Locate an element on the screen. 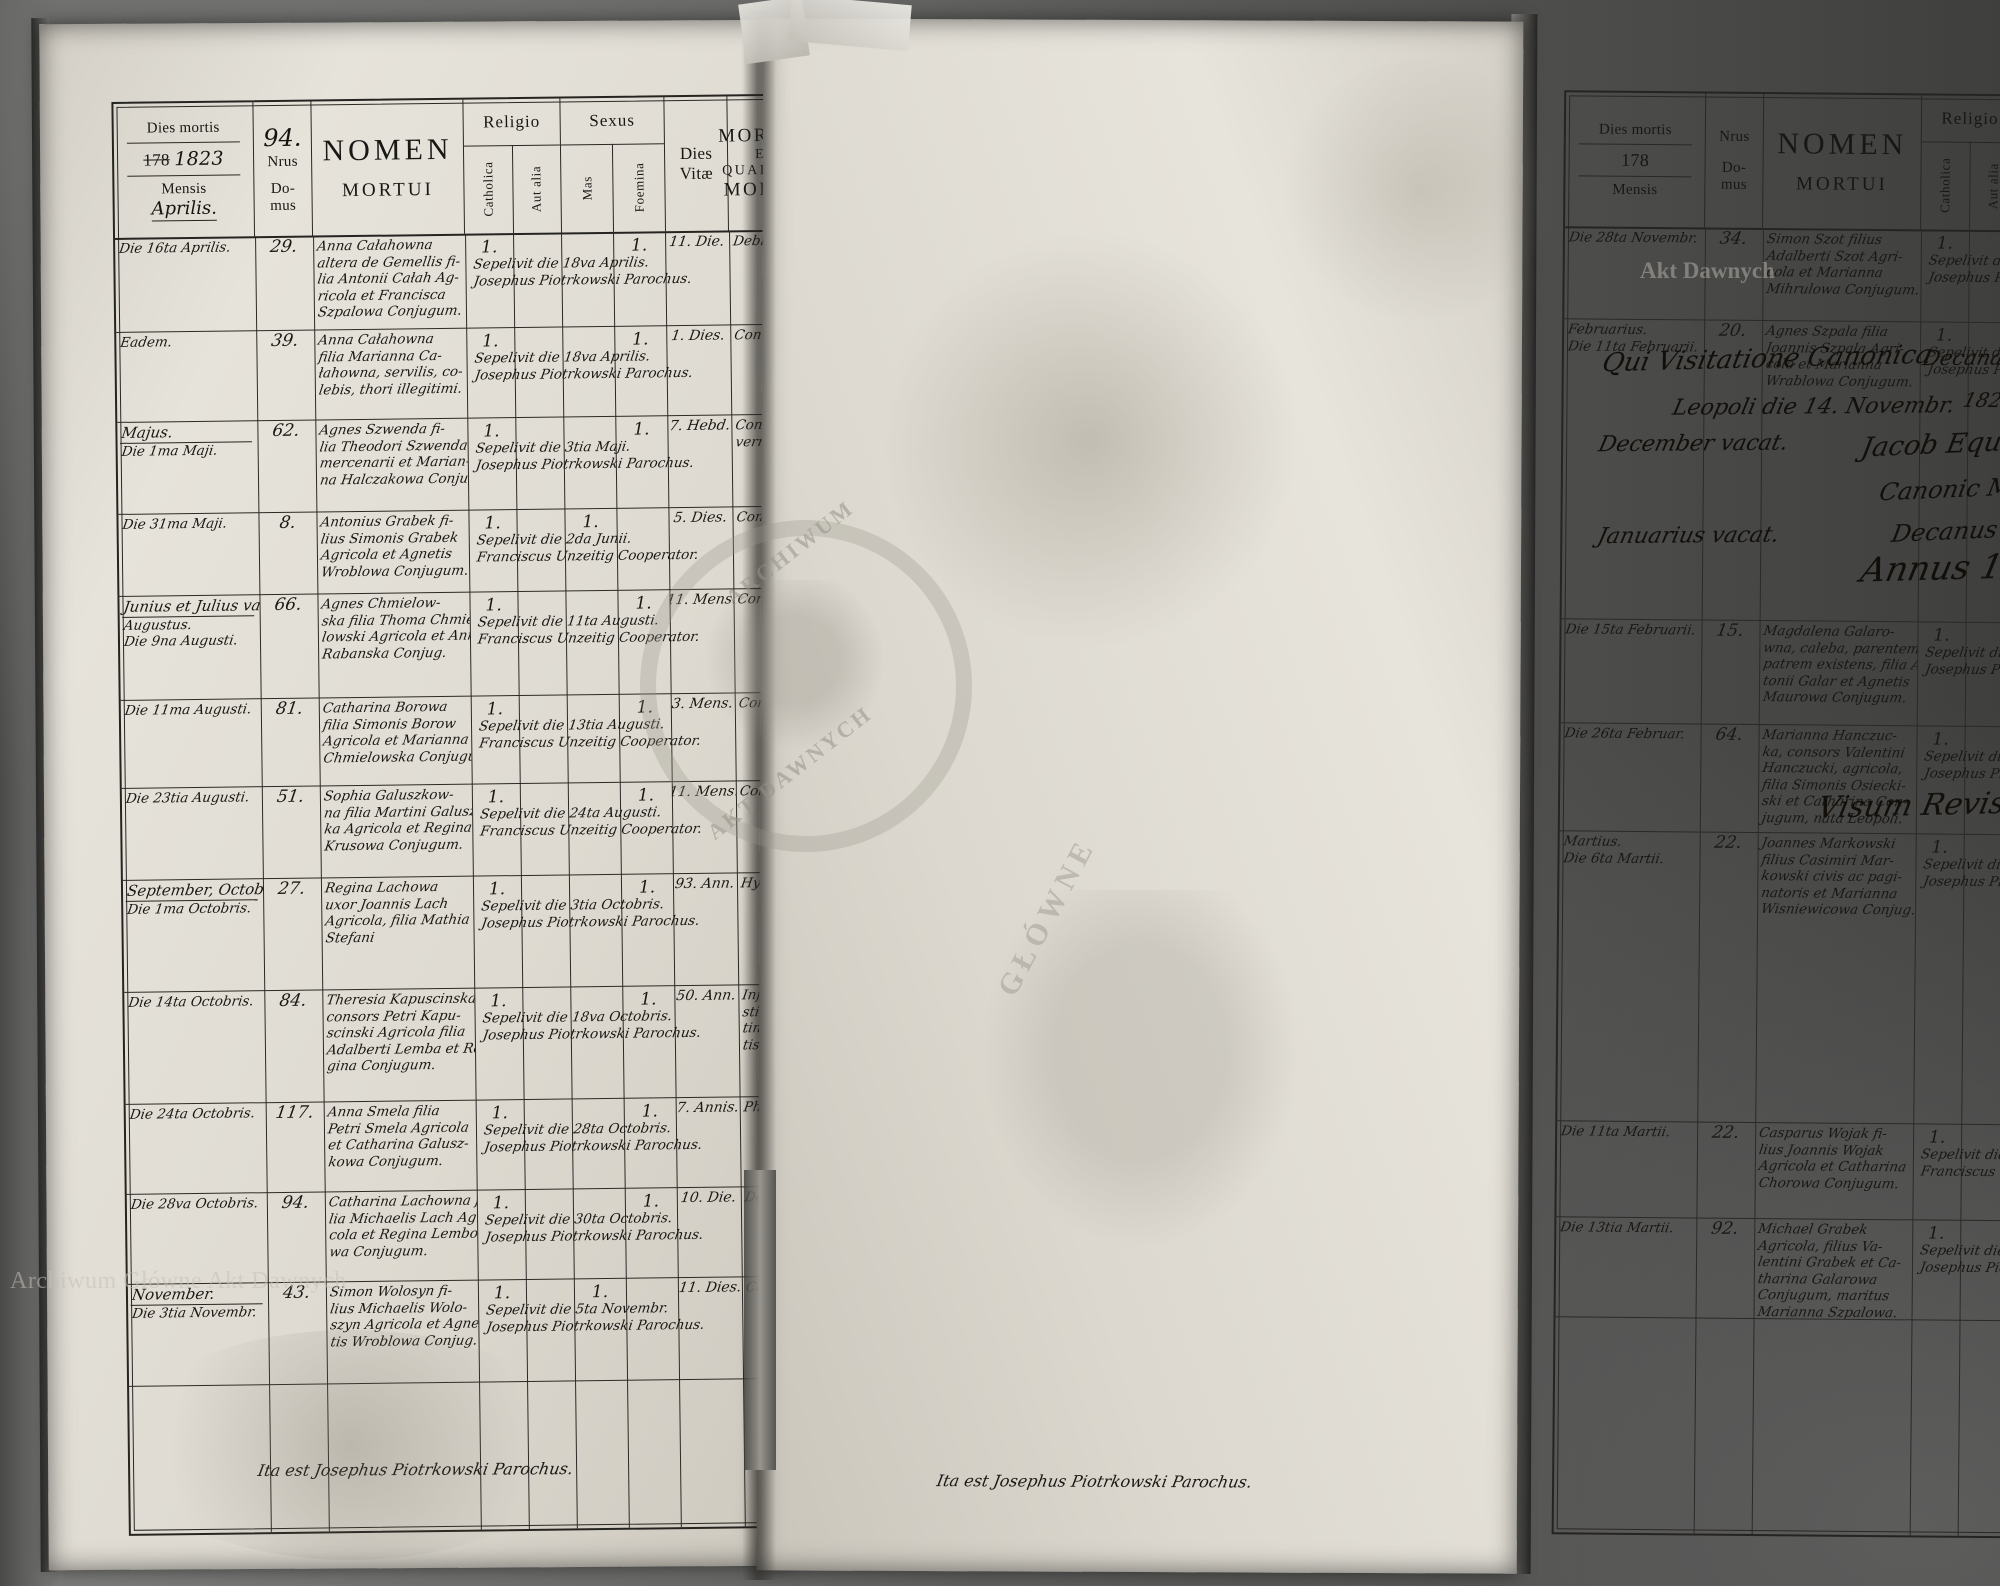  cell-dies-mortis: November. Die 3tia Novembr. is located at coordinates (198, 1334).